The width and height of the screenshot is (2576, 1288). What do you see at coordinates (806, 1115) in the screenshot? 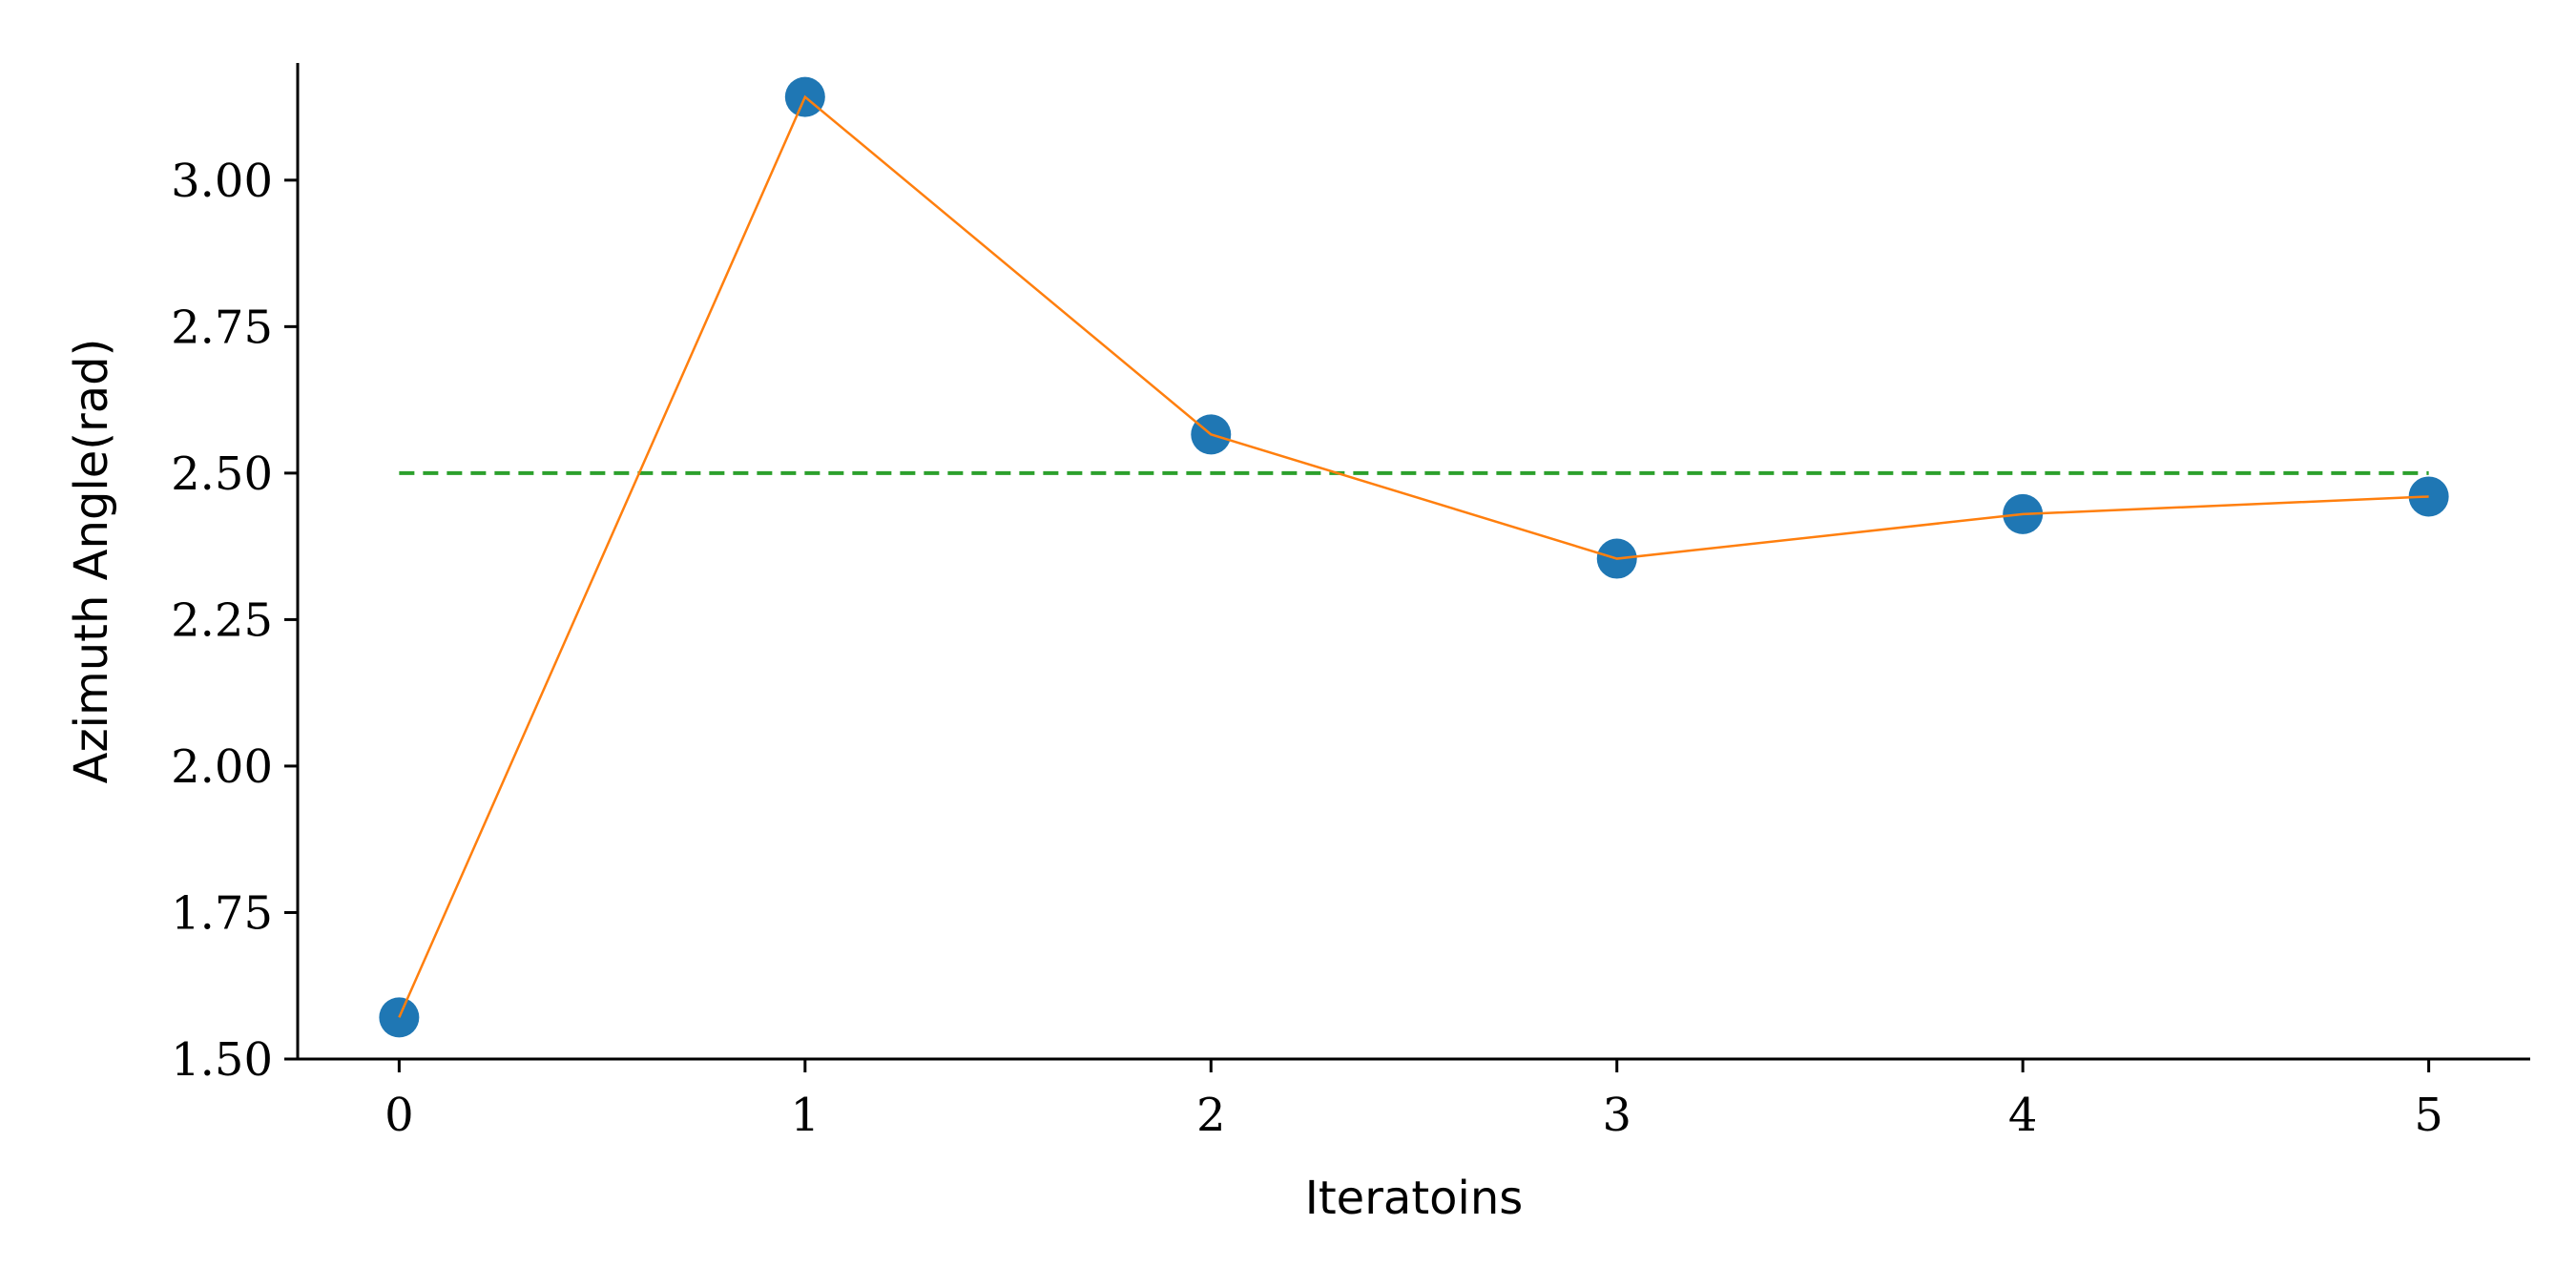
I see `x-tick-label: 1` at bounding box center [806, 1115].